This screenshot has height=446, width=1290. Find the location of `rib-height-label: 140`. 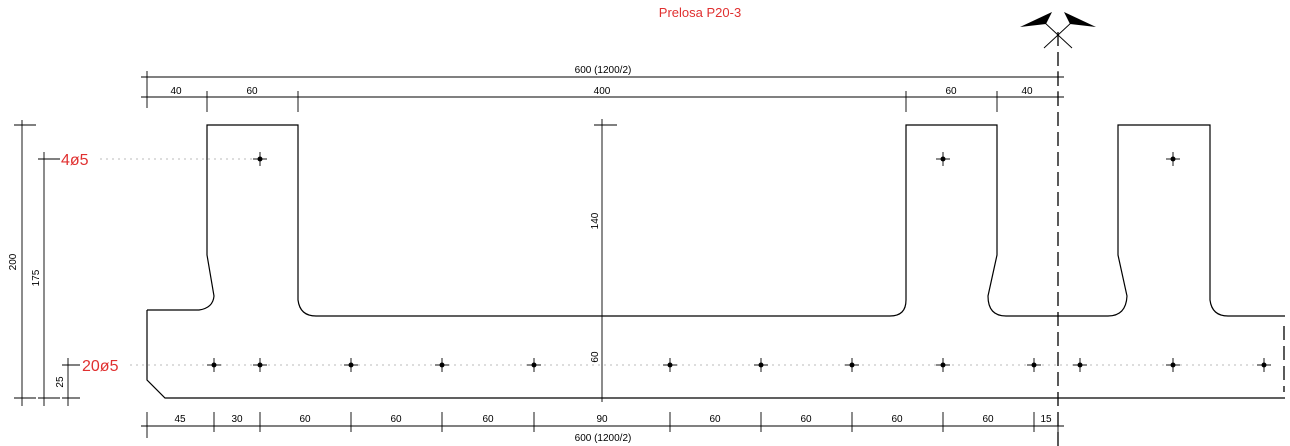

rib-height-label: 140 is located at coordinates (595, 220).